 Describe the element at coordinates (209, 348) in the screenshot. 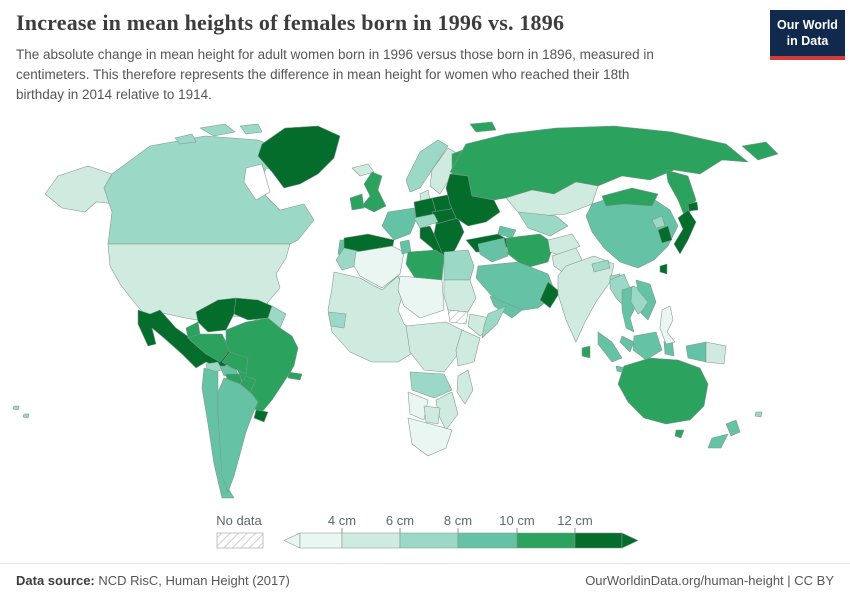

I see `country-peru` at that location.